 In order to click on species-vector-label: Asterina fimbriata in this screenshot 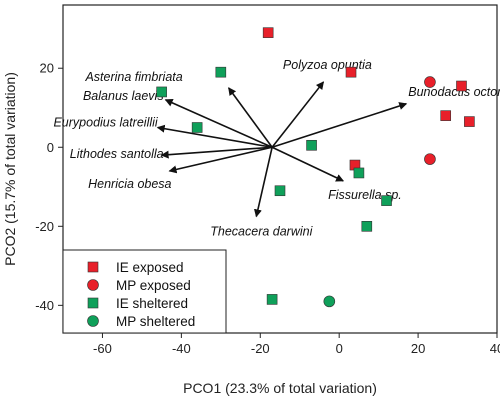, I will do `click(133, 77)`.